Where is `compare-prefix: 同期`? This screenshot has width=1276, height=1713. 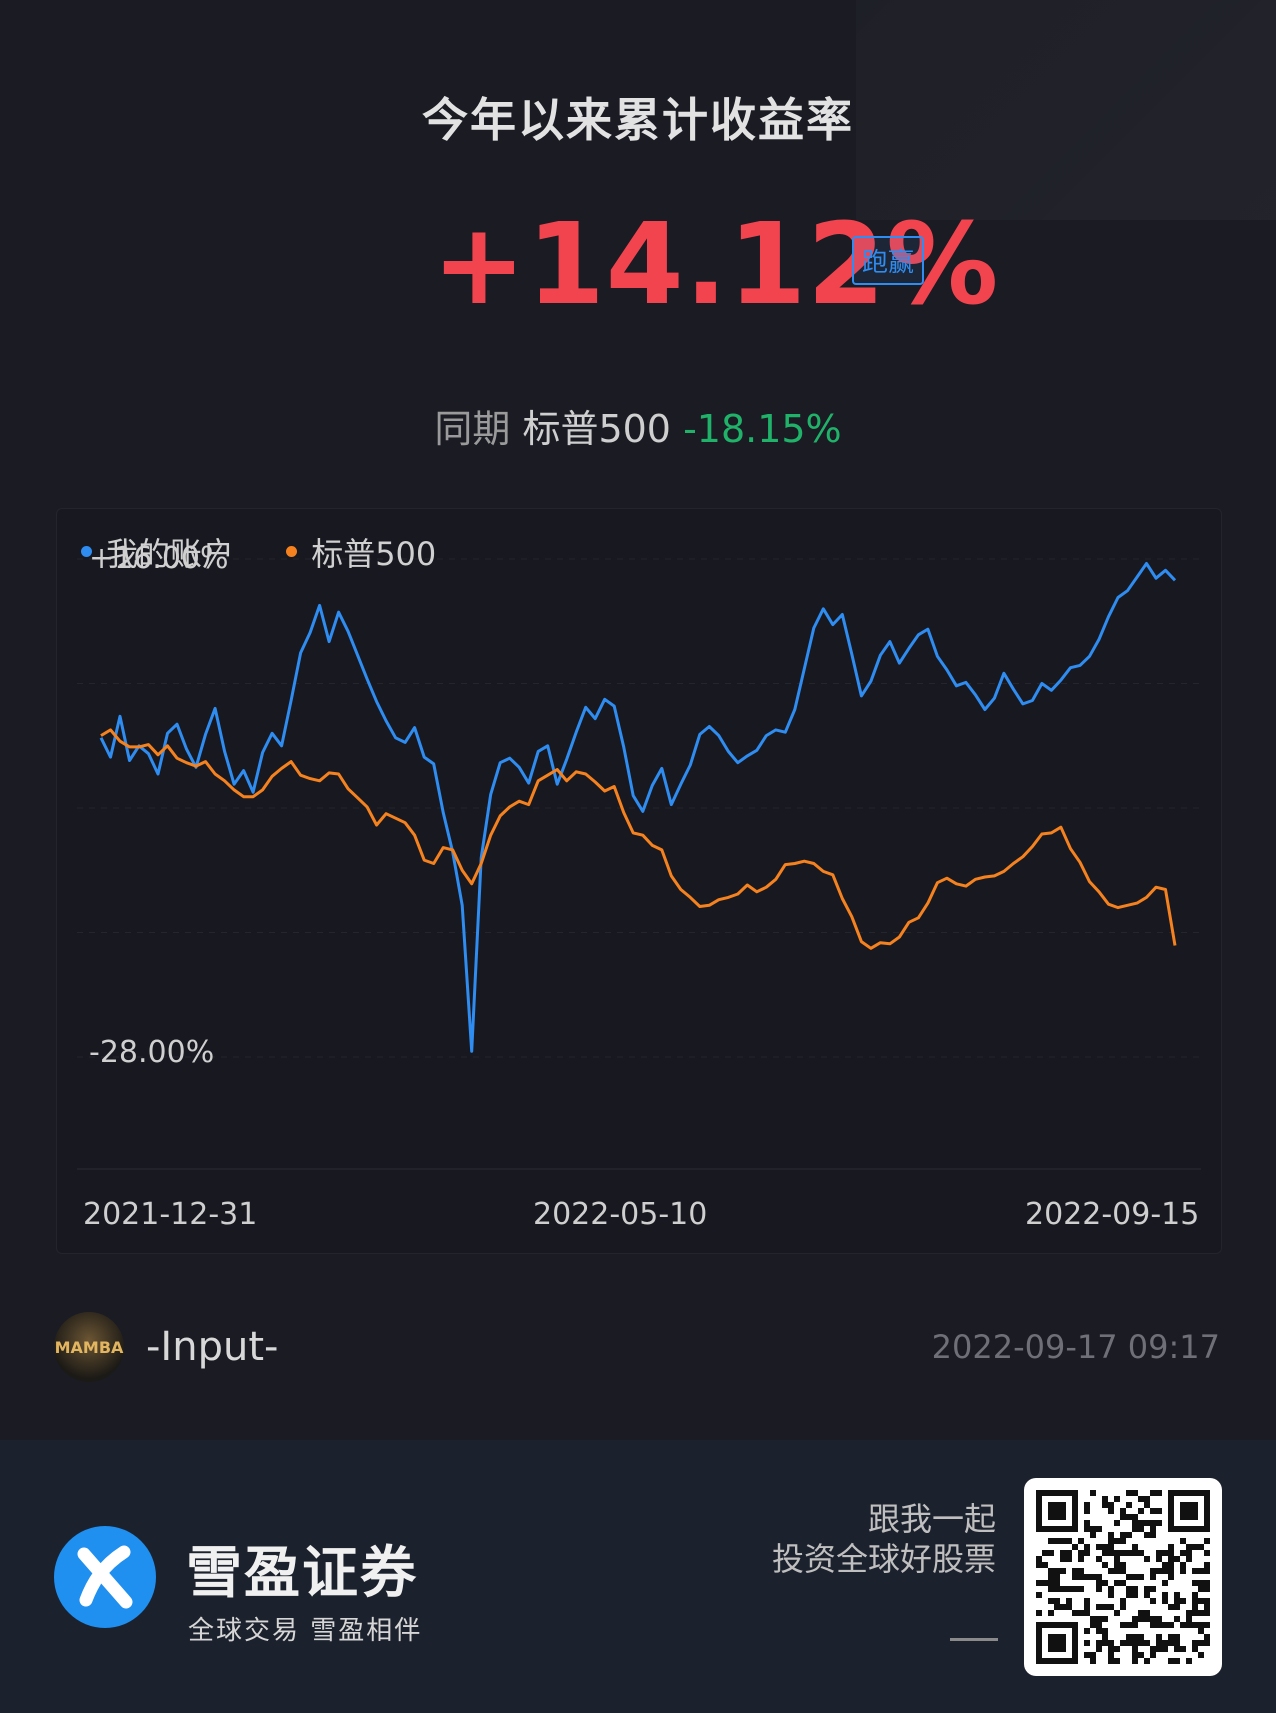 compare-prefix: 同期 is located at coordinates (472, 429).